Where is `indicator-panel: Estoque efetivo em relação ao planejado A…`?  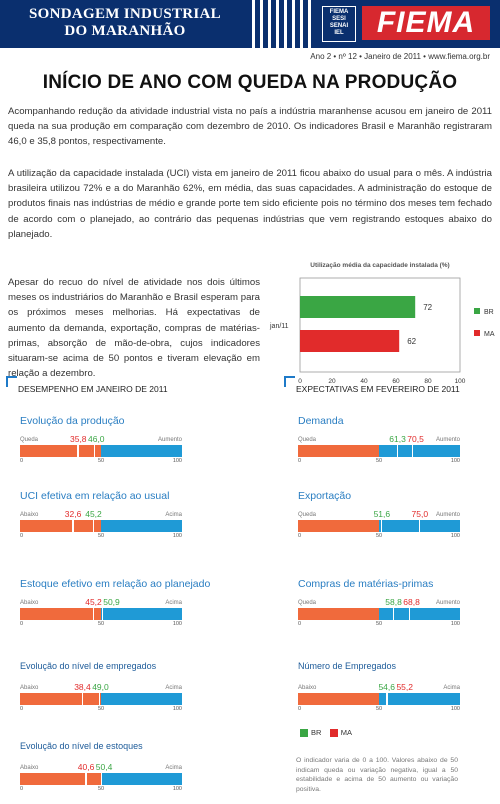
indicator-panel: Estoque efetivo em relação ao planejado A… is located at coordinates (115, 606).